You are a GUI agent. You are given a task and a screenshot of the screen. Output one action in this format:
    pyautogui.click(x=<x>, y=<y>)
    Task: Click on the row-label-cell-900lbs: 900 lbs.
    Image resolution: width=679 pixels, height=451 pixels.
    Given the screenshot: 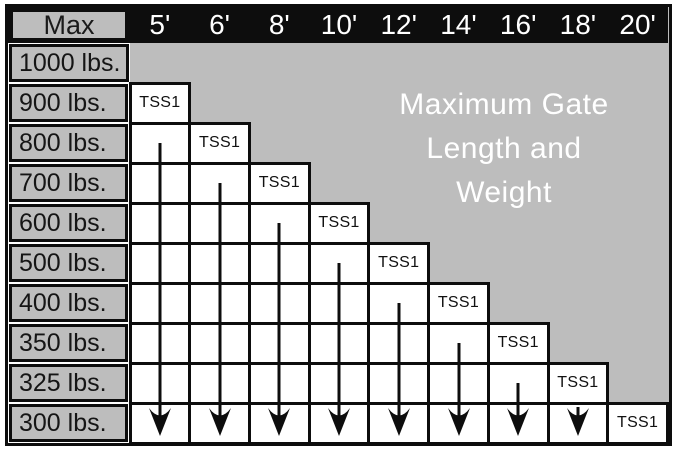 What is the action you would take?
    pyautogui.click(x=69, y=103)
    